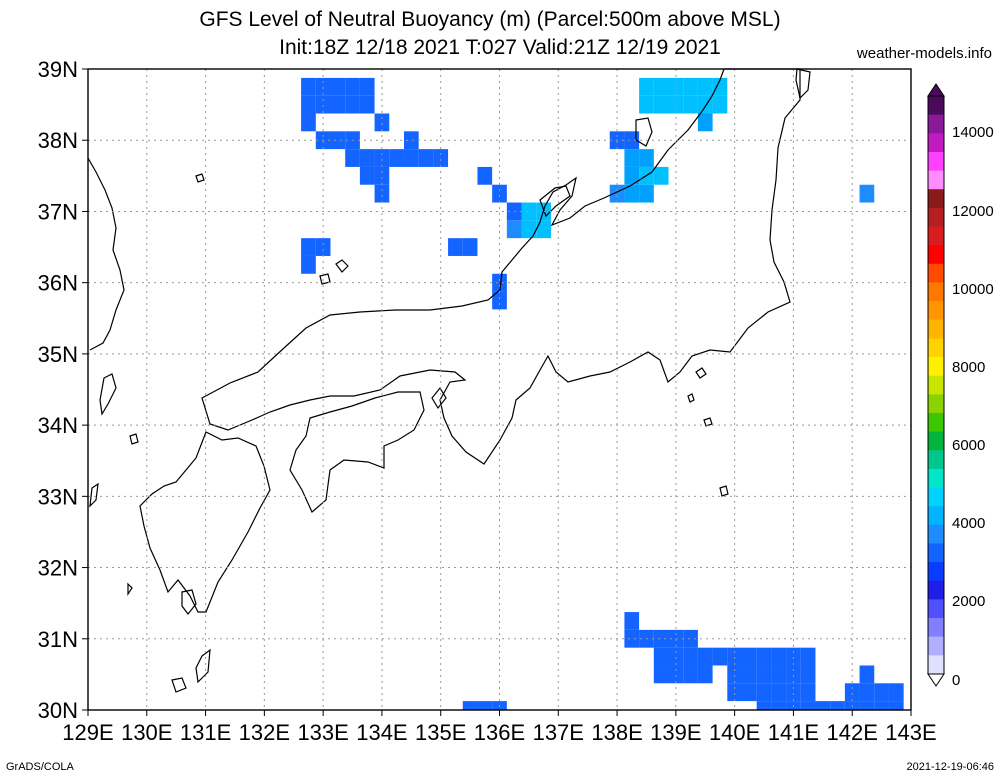 The width and height of the screenshot is (1000, 779). Describe the element at coordinates (130, 589) in the screenshot. I see `coastline-koshiki` at that location.